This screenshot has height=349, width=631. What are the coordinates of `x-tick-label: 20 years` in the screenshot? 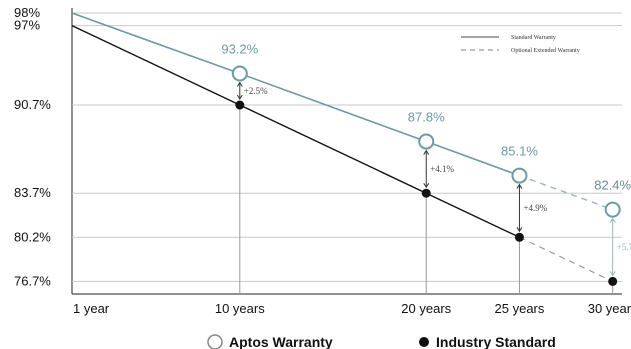 It's located at (426, 308).